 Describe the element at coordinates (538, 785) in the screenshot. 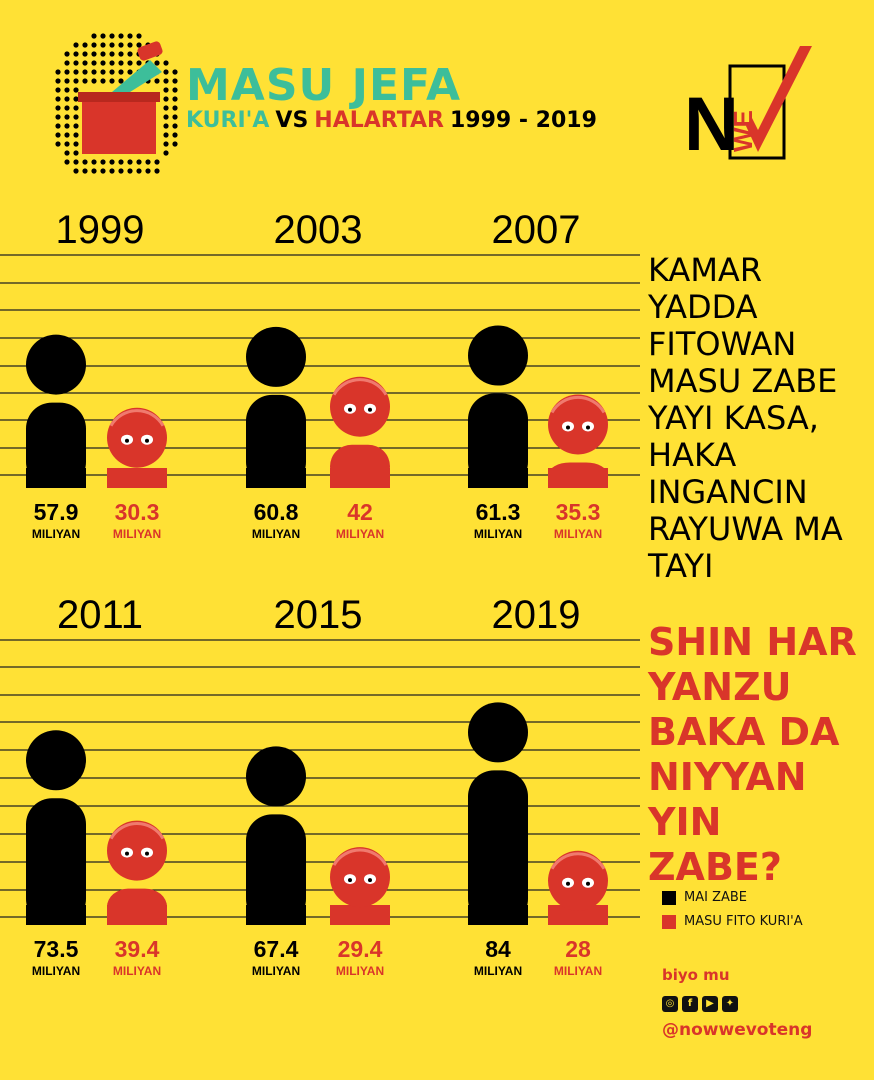

I see `year-group-2019: 2019 84 MILIYAN 28 MILIYAN` at that location.